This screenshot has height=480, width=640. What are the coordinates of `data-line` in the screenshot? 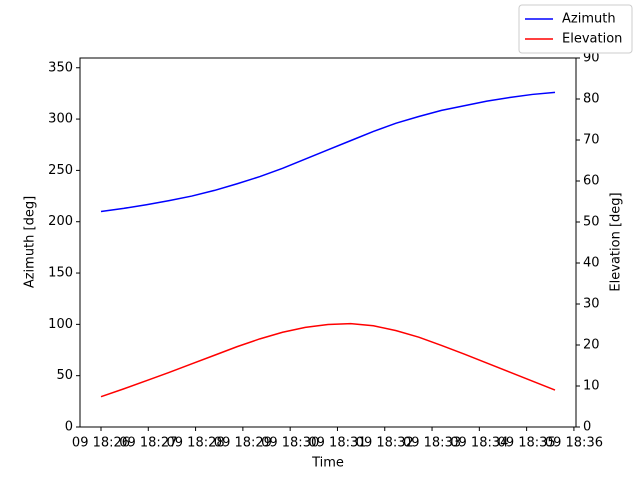 It's located at (328, 360).